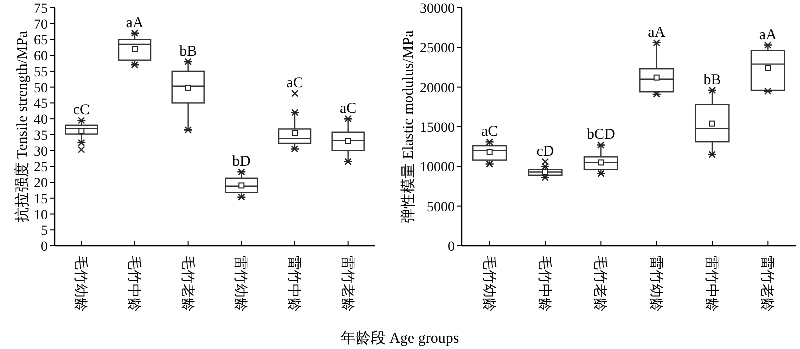  What do you see at coordinates (41, 41) in the screenshot?
I see `y-tick-label: 65` at bounding box center [41, 41].